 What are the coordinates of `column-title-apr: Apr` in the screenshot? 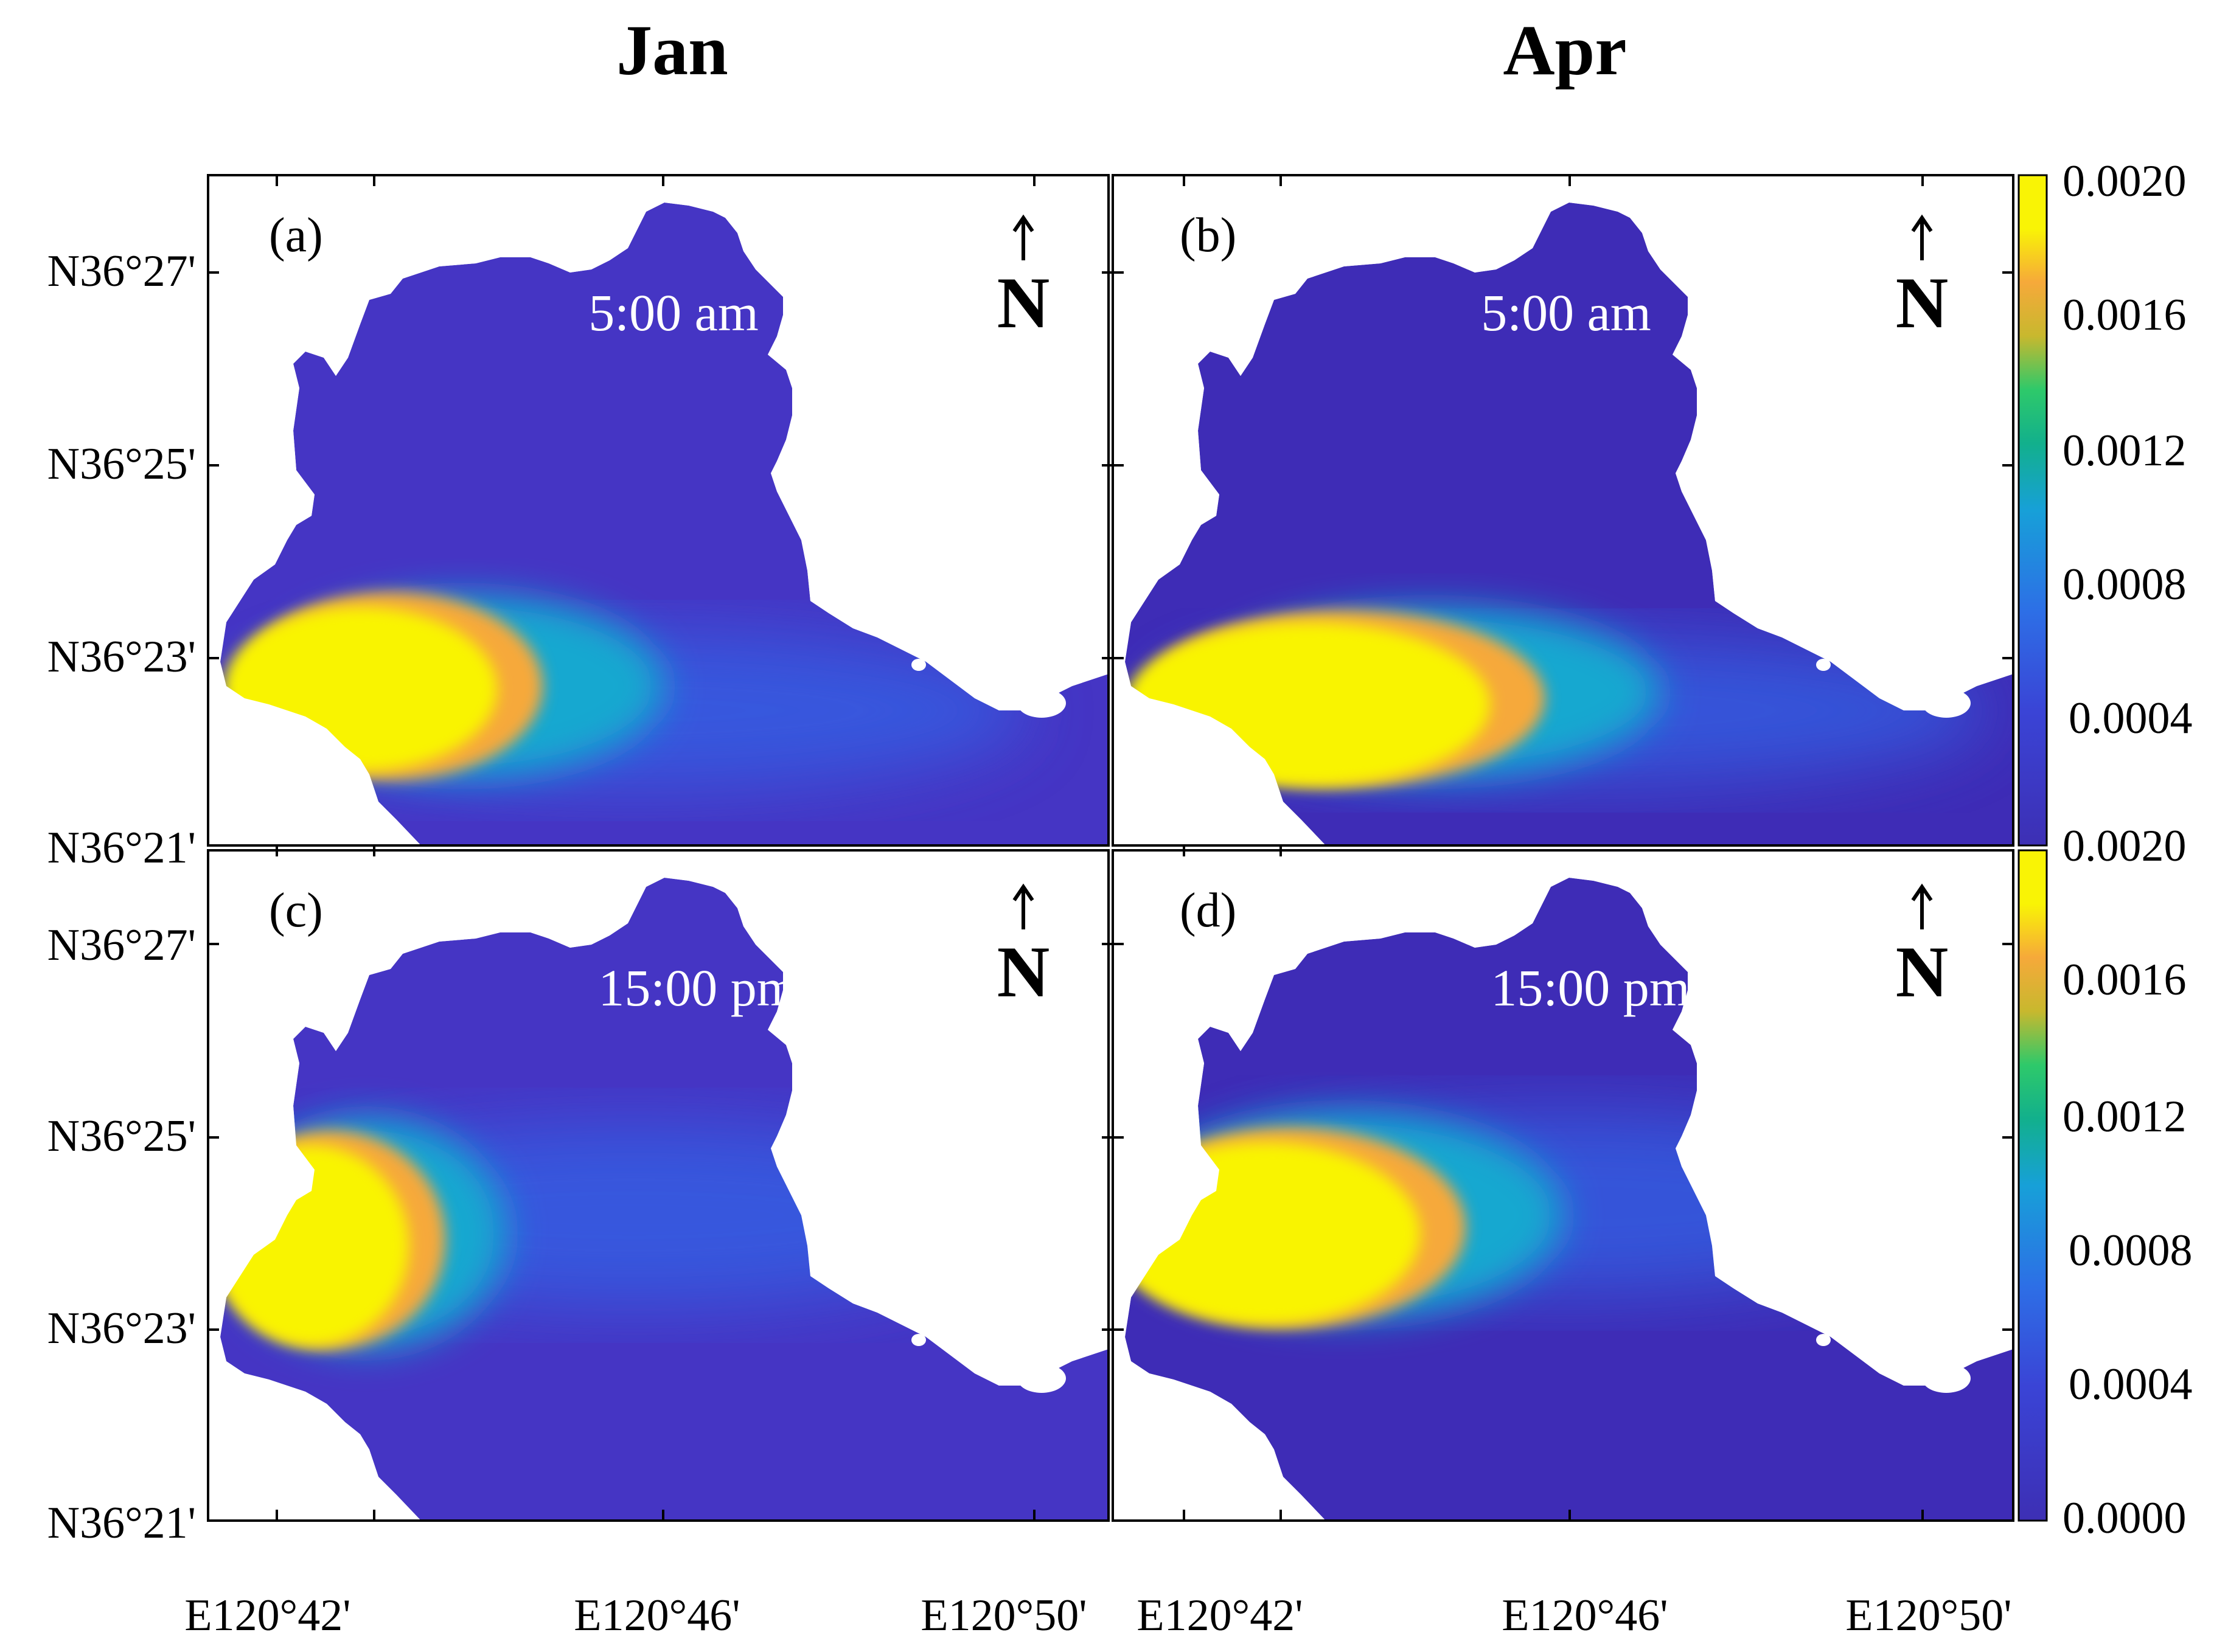 It's located at (1565, 50).